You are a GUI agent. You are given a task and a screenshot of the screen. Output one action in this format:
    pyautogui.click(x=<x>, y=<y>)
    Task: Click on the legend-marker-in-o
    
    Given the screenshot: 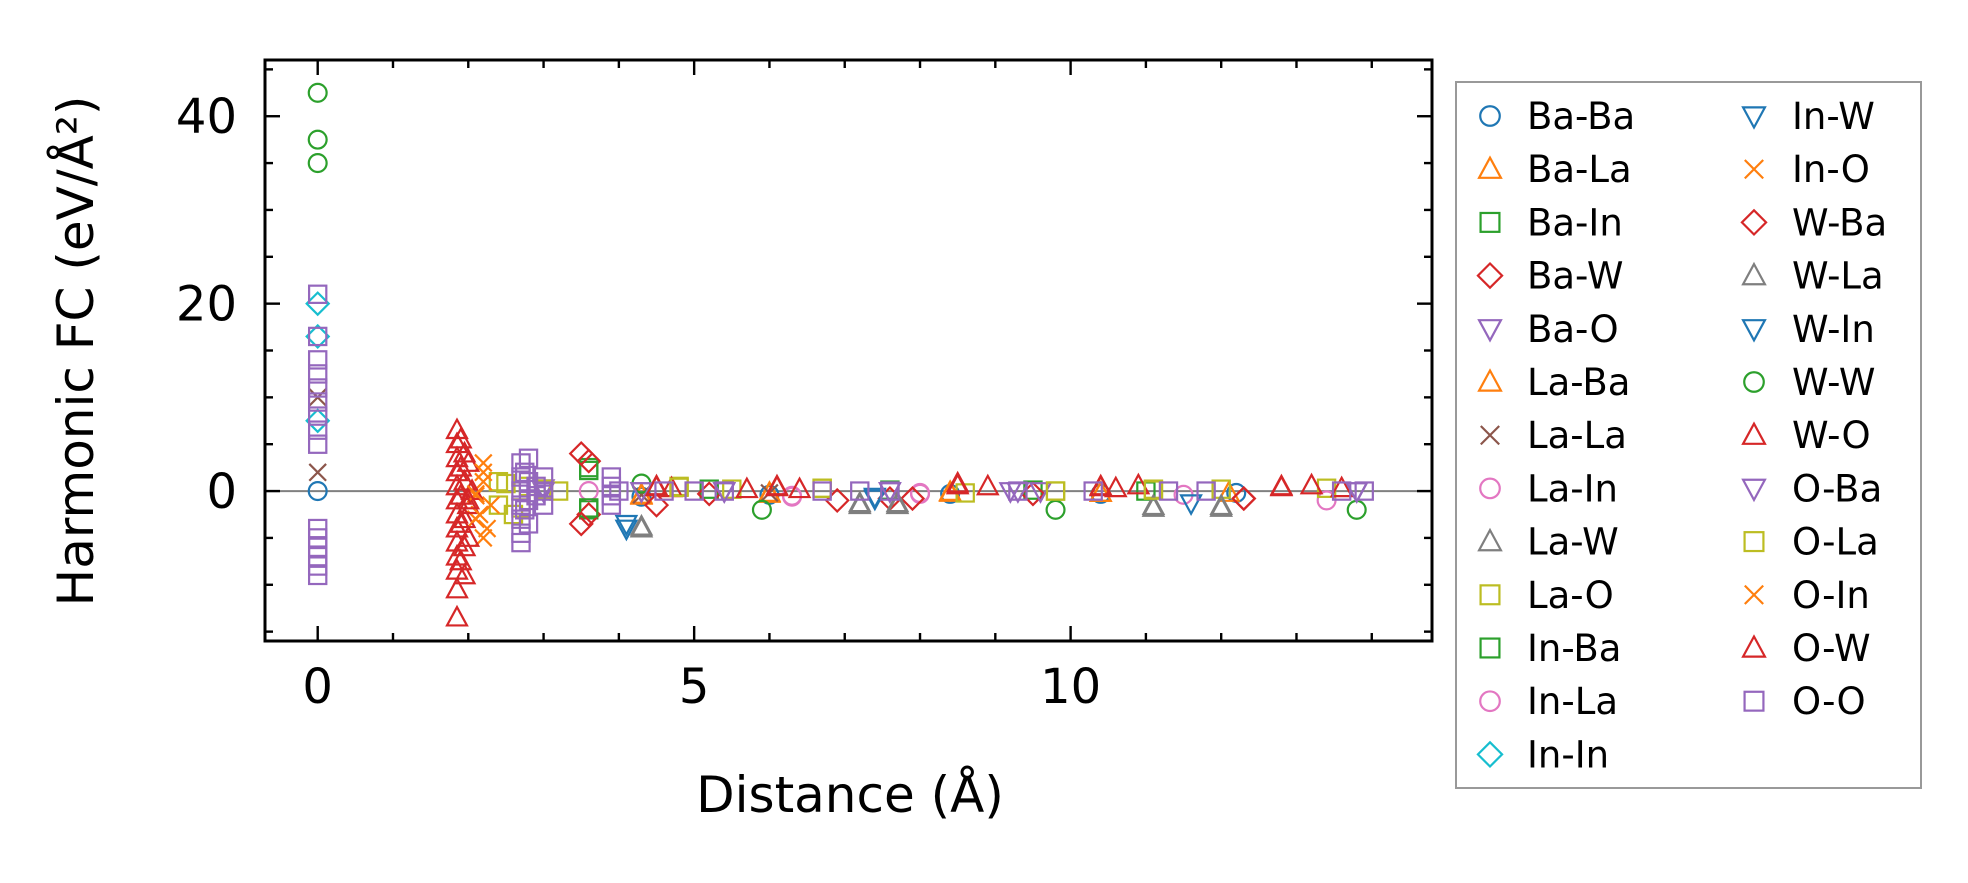 What is the action you would take?
    pyautogui.click(x=1754, y=169)
    